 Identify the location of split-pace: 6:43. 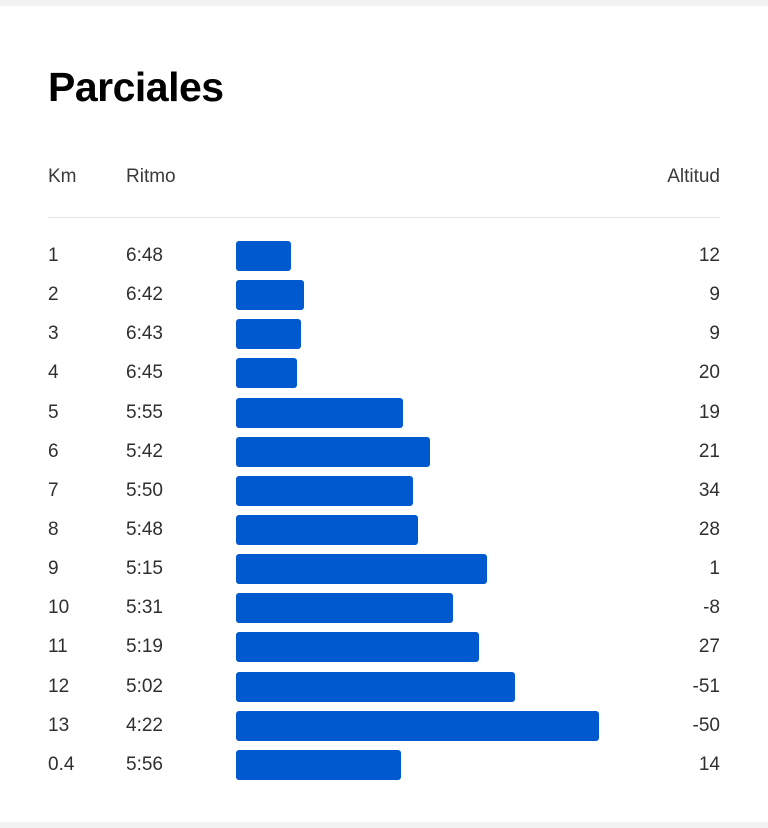
(144, 334).